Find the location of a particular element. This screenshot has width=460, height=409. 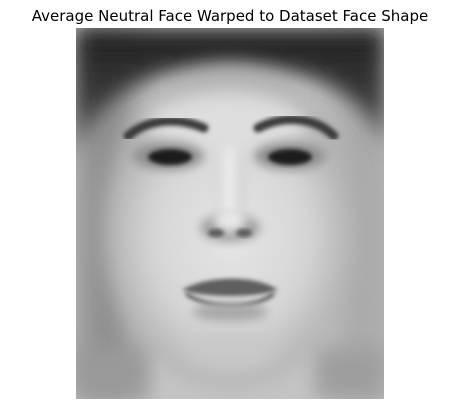

right-eye is located at coordinates (290, 157).